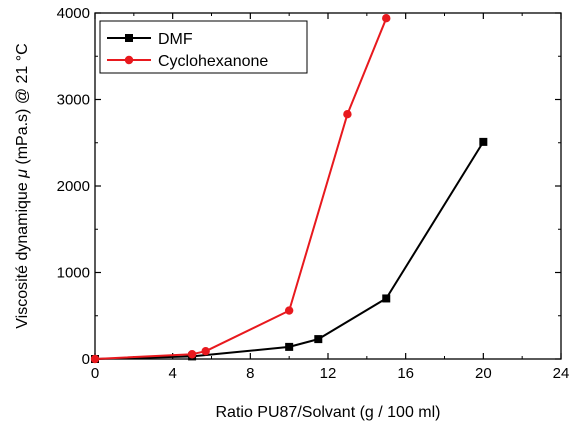 Image resolution: width=578 pixels, height=426 pixels. I want to click on x-tick-label: 16, so click(405, 373).